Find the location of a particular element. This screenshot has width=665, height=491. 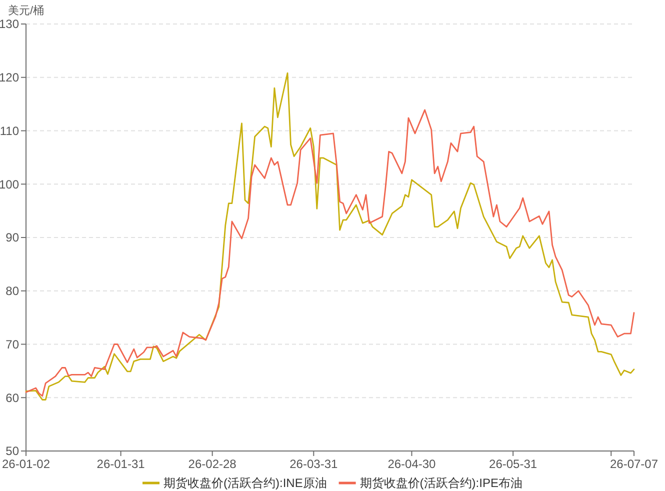

x-tick-label: 26-05-31 is located at coordinates (513, 464).